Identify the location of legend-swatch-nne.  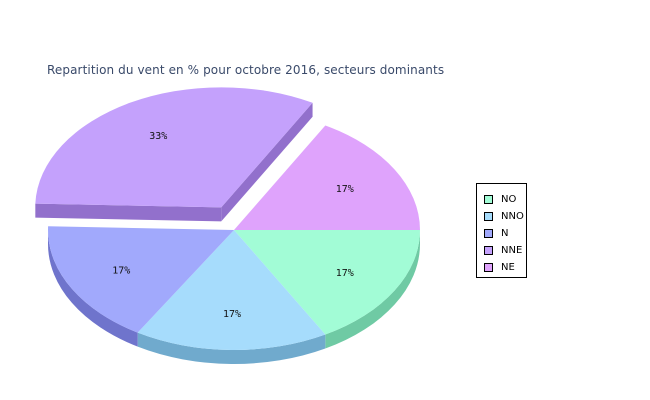
(488, 250).